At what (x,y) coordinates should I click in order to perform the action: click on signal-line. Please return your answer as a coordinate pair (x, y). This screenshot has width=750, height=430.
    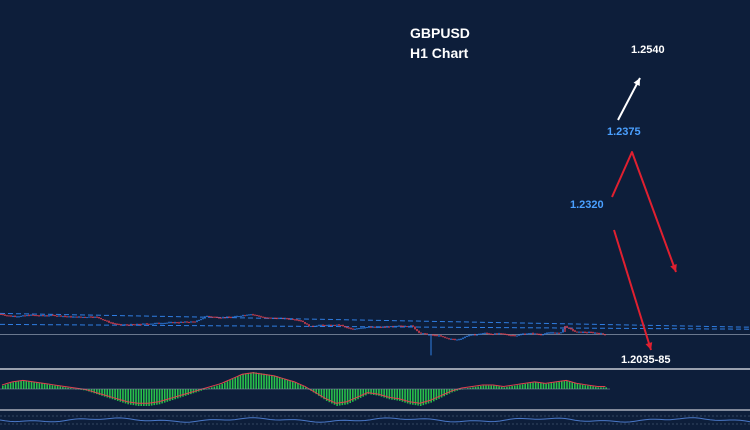
    Looking at the image, I should click on (303, 388).